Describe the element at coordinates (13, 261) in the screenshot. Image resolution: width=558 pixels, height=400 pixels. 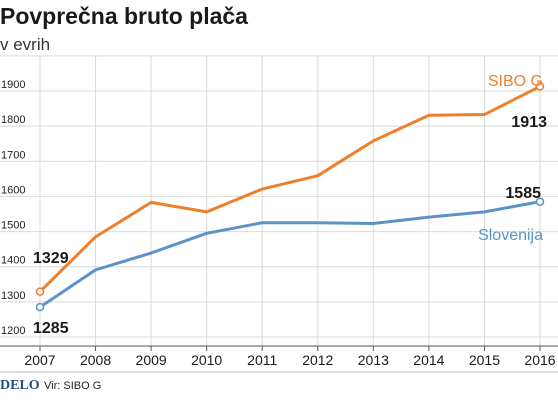
I see `y-tick-label: 1400` at that location.